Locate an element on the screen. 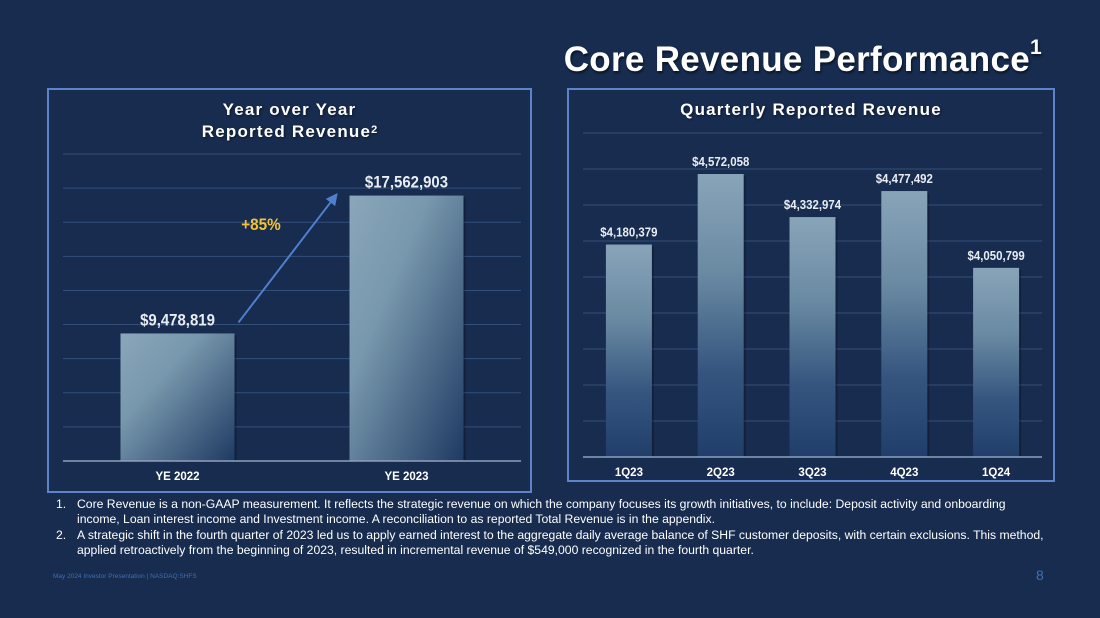 The image size is (1100, 618). x-tick-label: YE 2022 is located at coordinates (177, 477).